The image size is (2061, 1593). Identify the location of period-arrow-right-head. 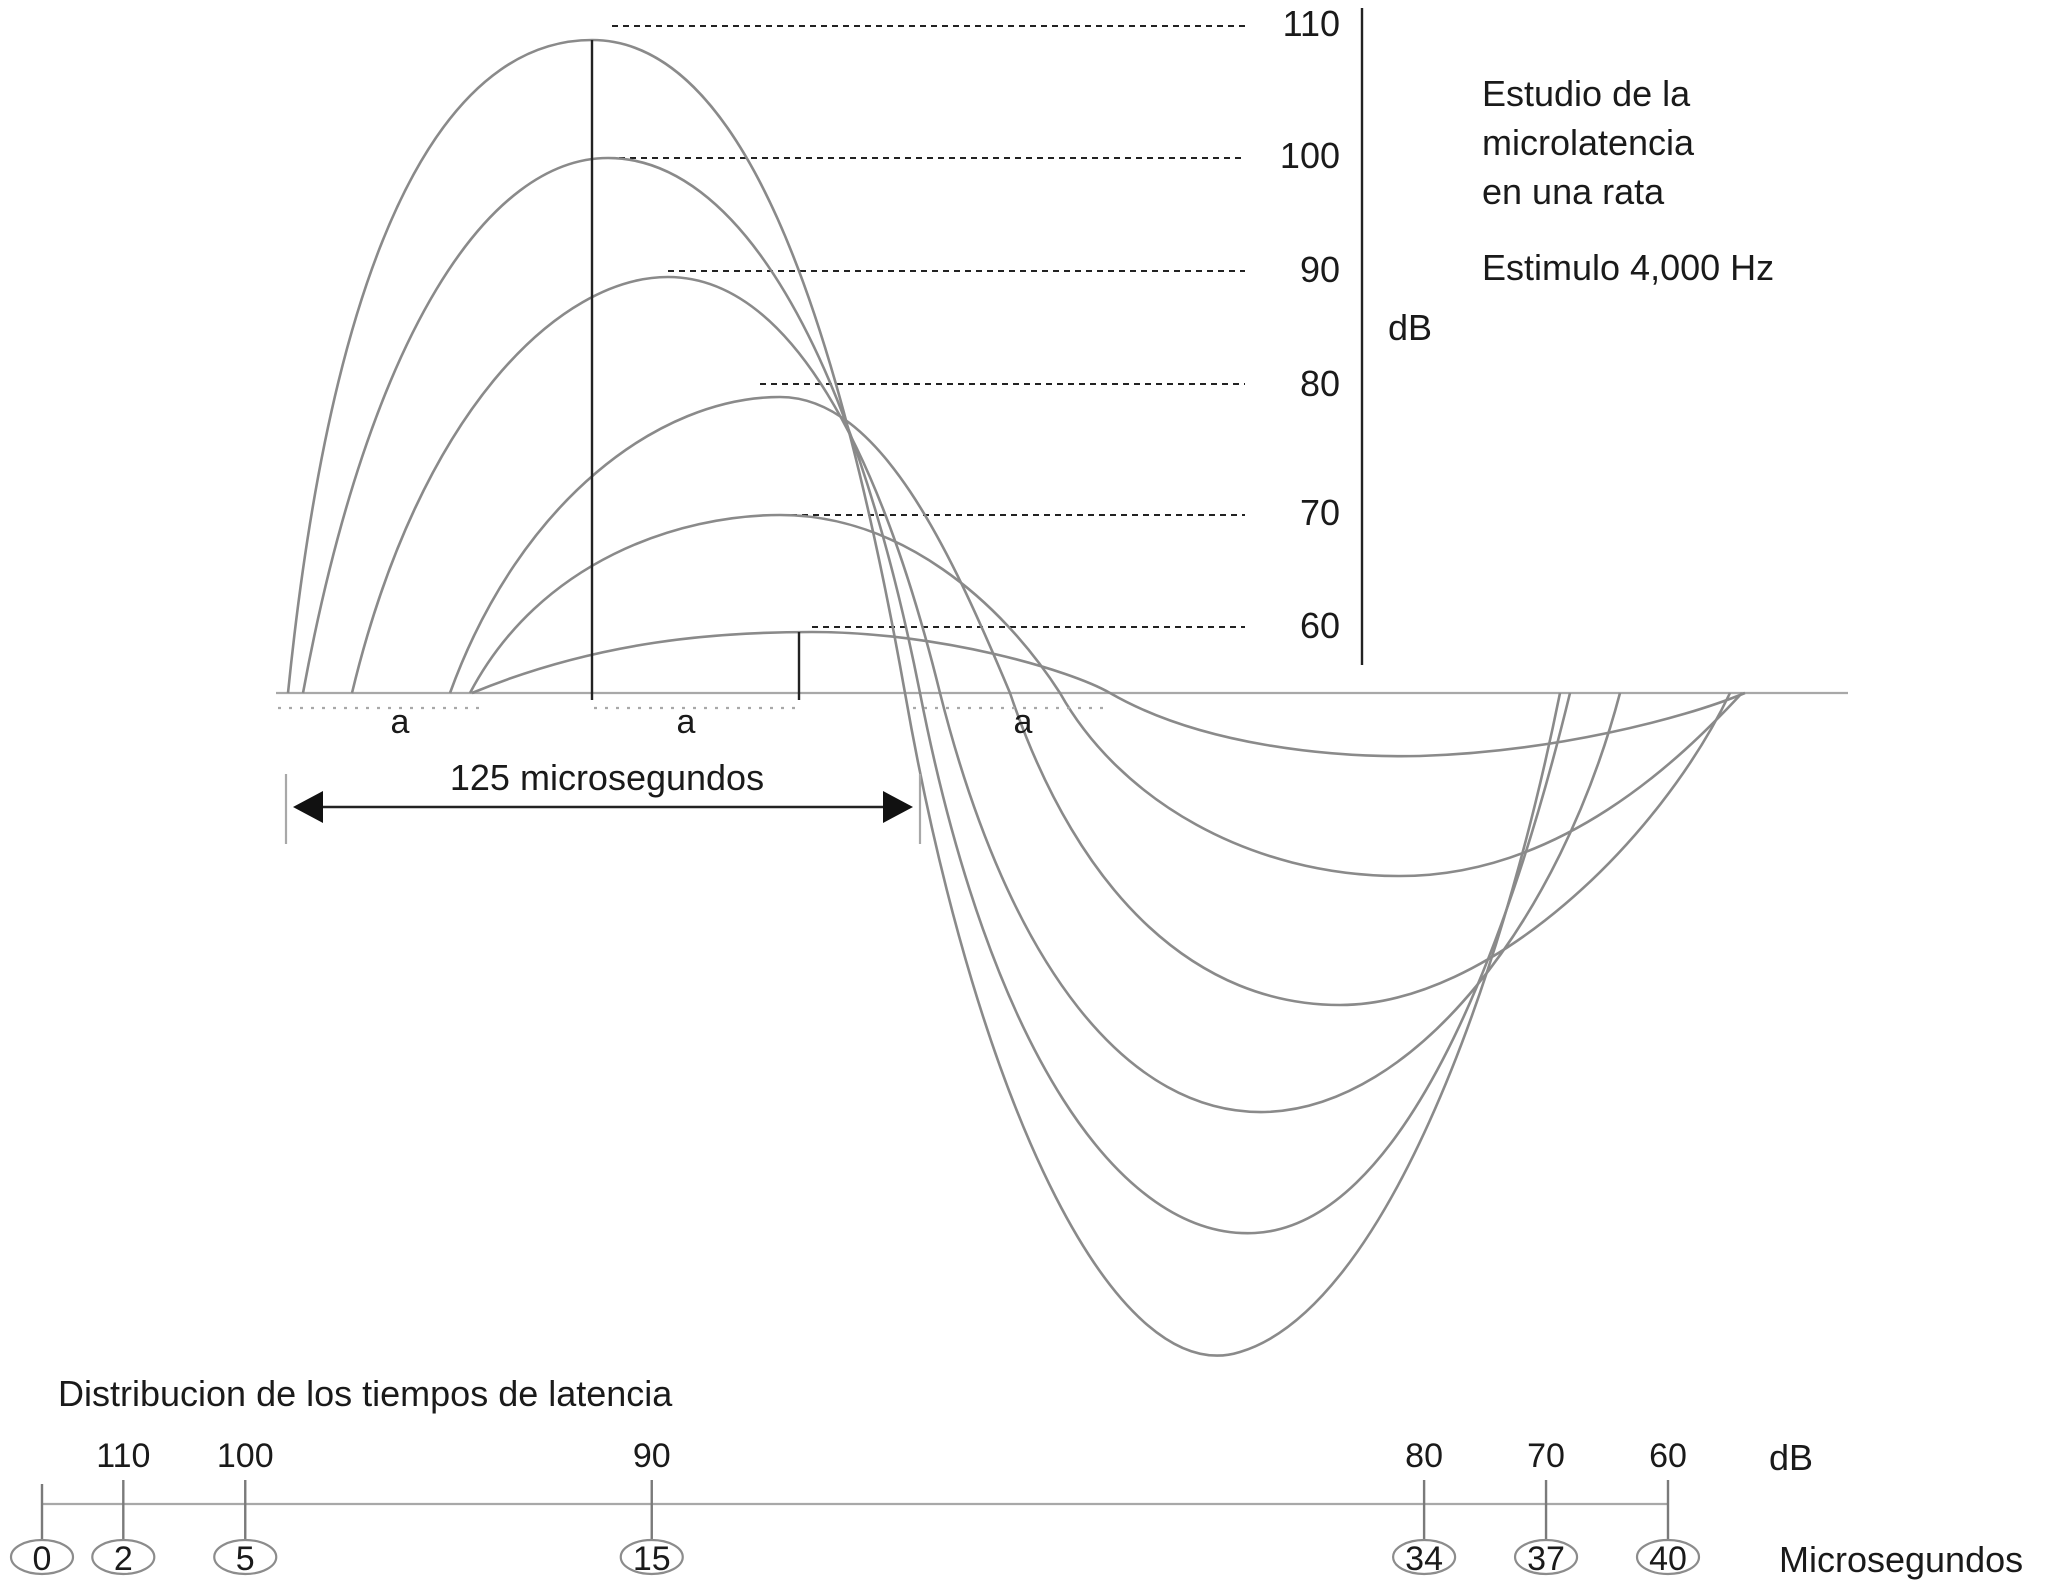
(898, 807).